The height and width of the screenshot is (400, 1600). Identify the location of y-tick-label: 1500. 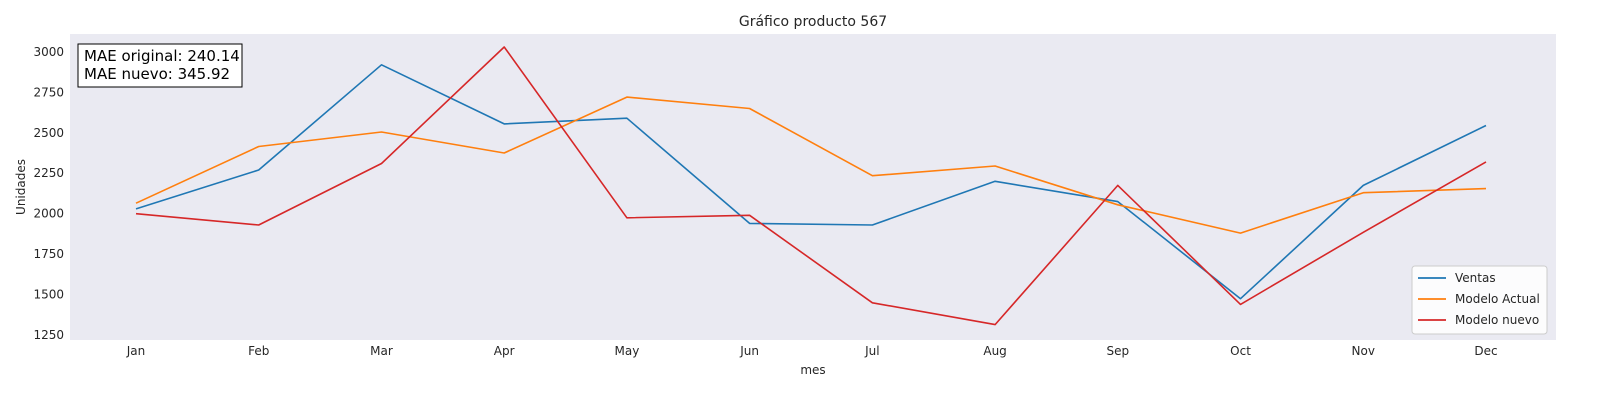
(48, 295).